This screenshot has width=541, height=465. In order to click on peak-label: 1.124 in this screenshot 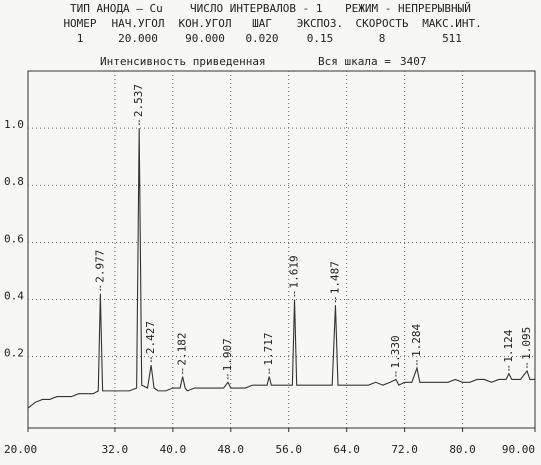, I will do `click(508, 345)`.